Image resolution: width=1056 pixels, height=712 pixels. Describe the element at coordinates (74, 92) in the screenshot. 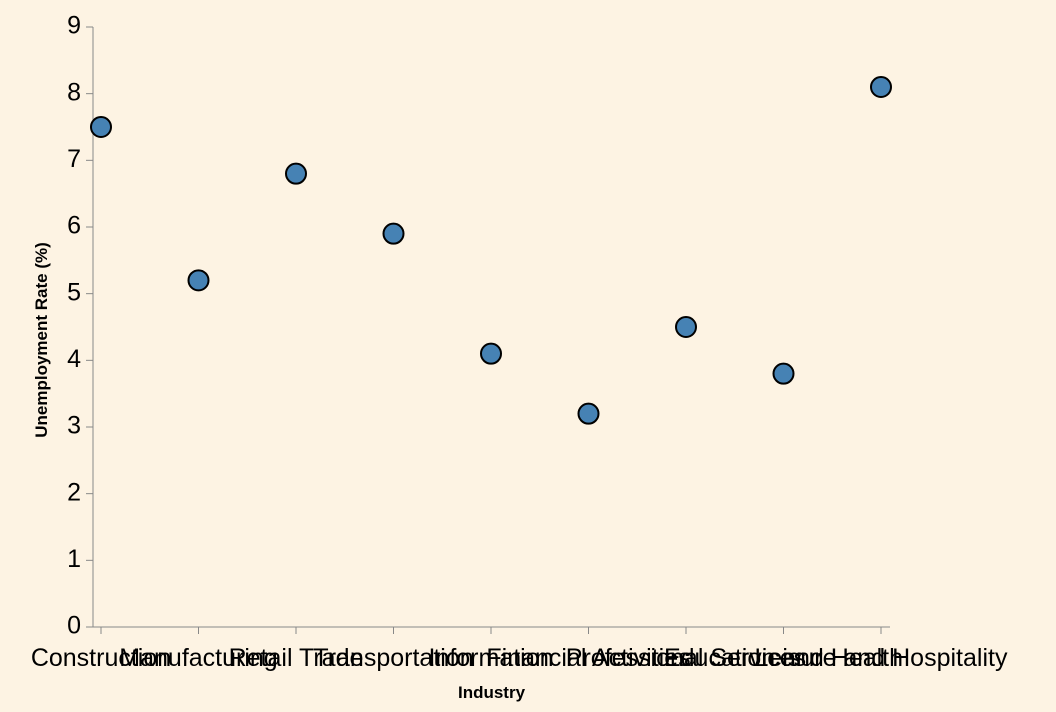

I see `y-tick-label: 8` at that location.